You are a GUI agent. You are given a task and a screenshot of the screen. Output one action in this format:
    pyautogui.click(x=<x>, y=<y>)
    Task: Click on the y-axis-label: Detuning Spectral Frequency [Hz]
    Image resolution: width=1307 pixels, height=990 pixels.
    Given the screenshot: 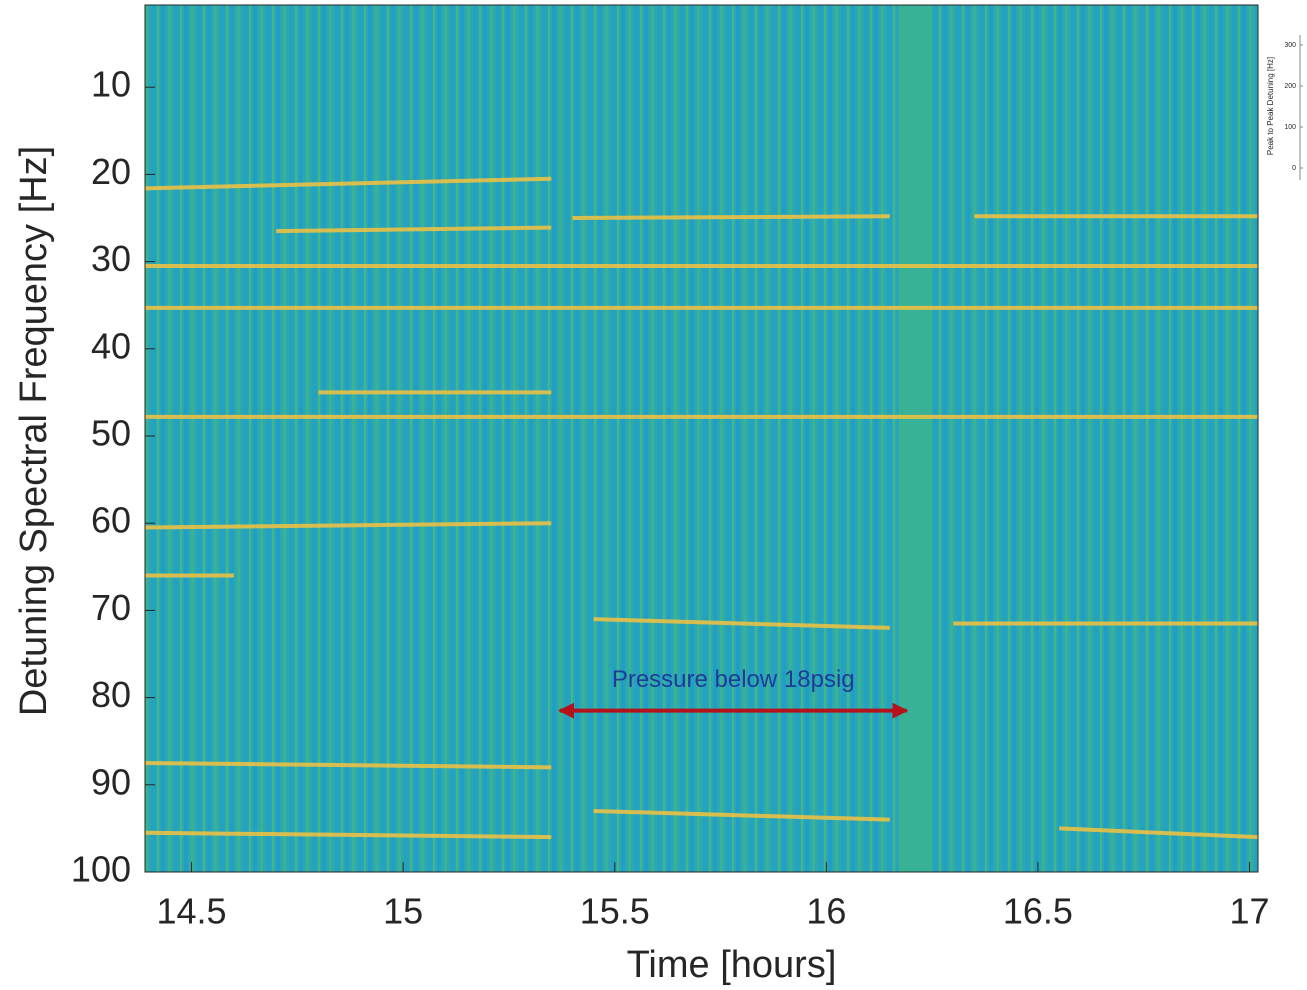 What is the action you would take?
    pyautogui.click(x=34, y=431)
    